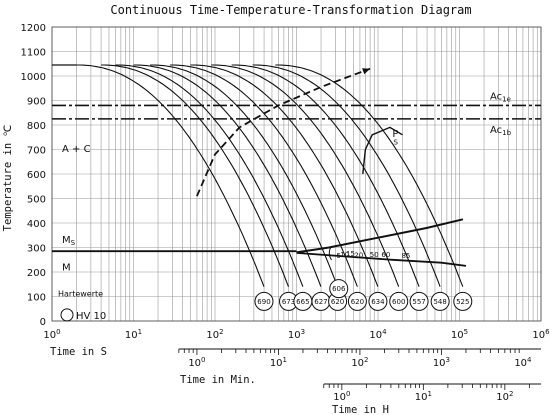 This screenshot has height=415, width=552. Describe the element at coordinates (33, 53) in the screenshot. I see `y-tick-label: 1100` at that location.